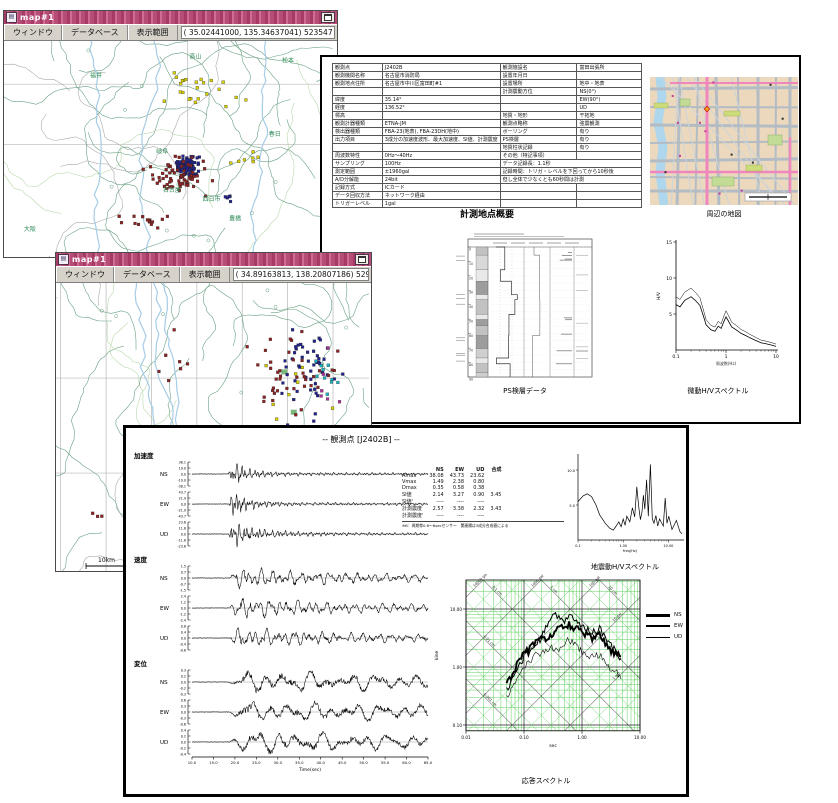 Image resolution: width=838 pixels, height=803 pixels. Describe the element at coordinates (320, 762) in the screenshot. I see `svg-text: 40.0` at that location.